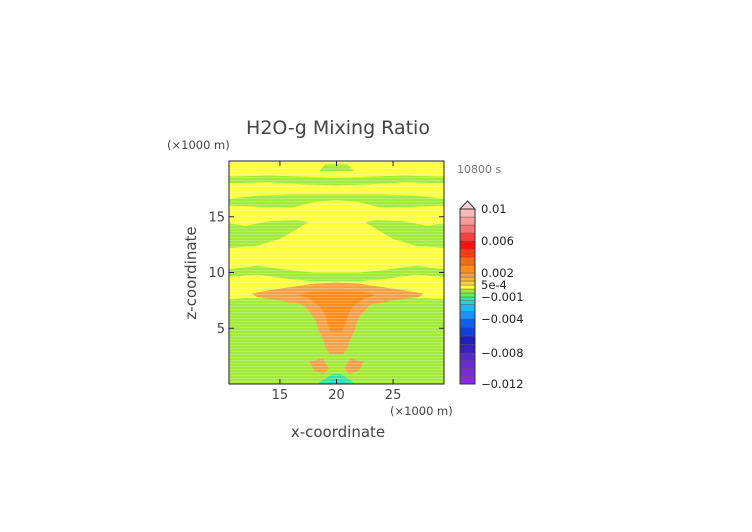  Describe the element at coordinates (479, 169) in the screenshot. I see `time-label: 10800 s` at that location.